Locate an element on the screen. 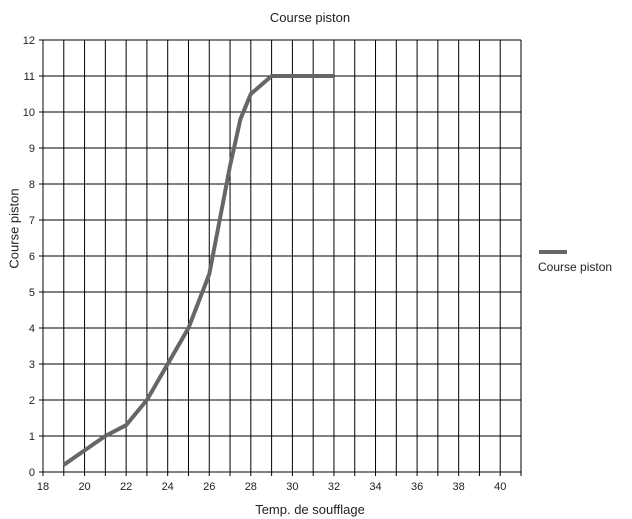 The height and width of the screenshot is (519, 632). y-tick-label: 11 is located at coordinates (29, 77).